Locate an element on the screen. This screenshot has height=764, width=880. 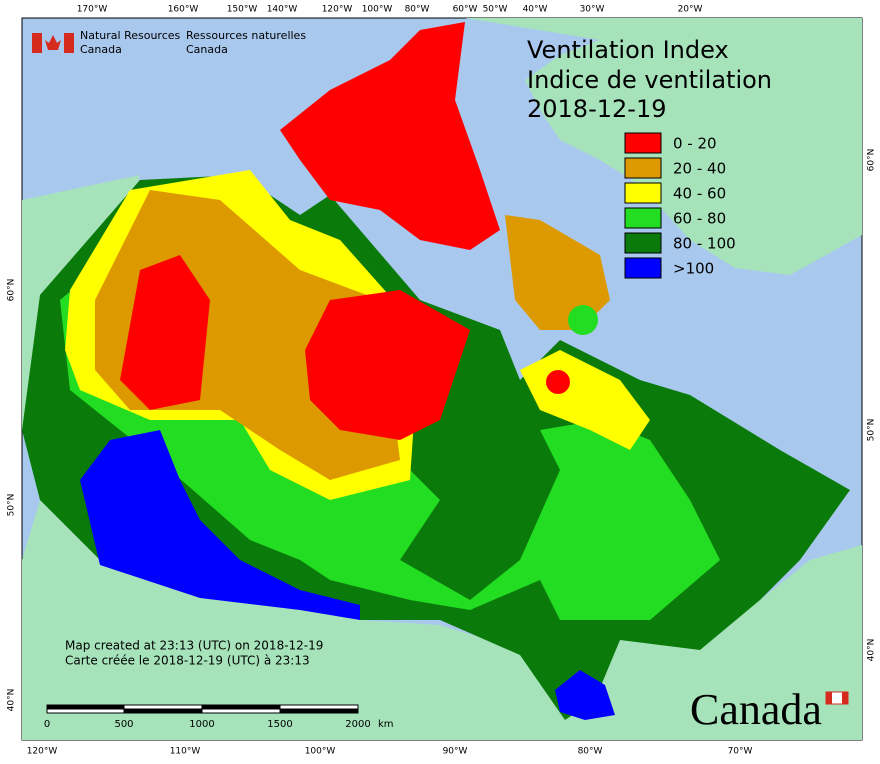
legend-label: >100 is located at coordinates (693, 269).